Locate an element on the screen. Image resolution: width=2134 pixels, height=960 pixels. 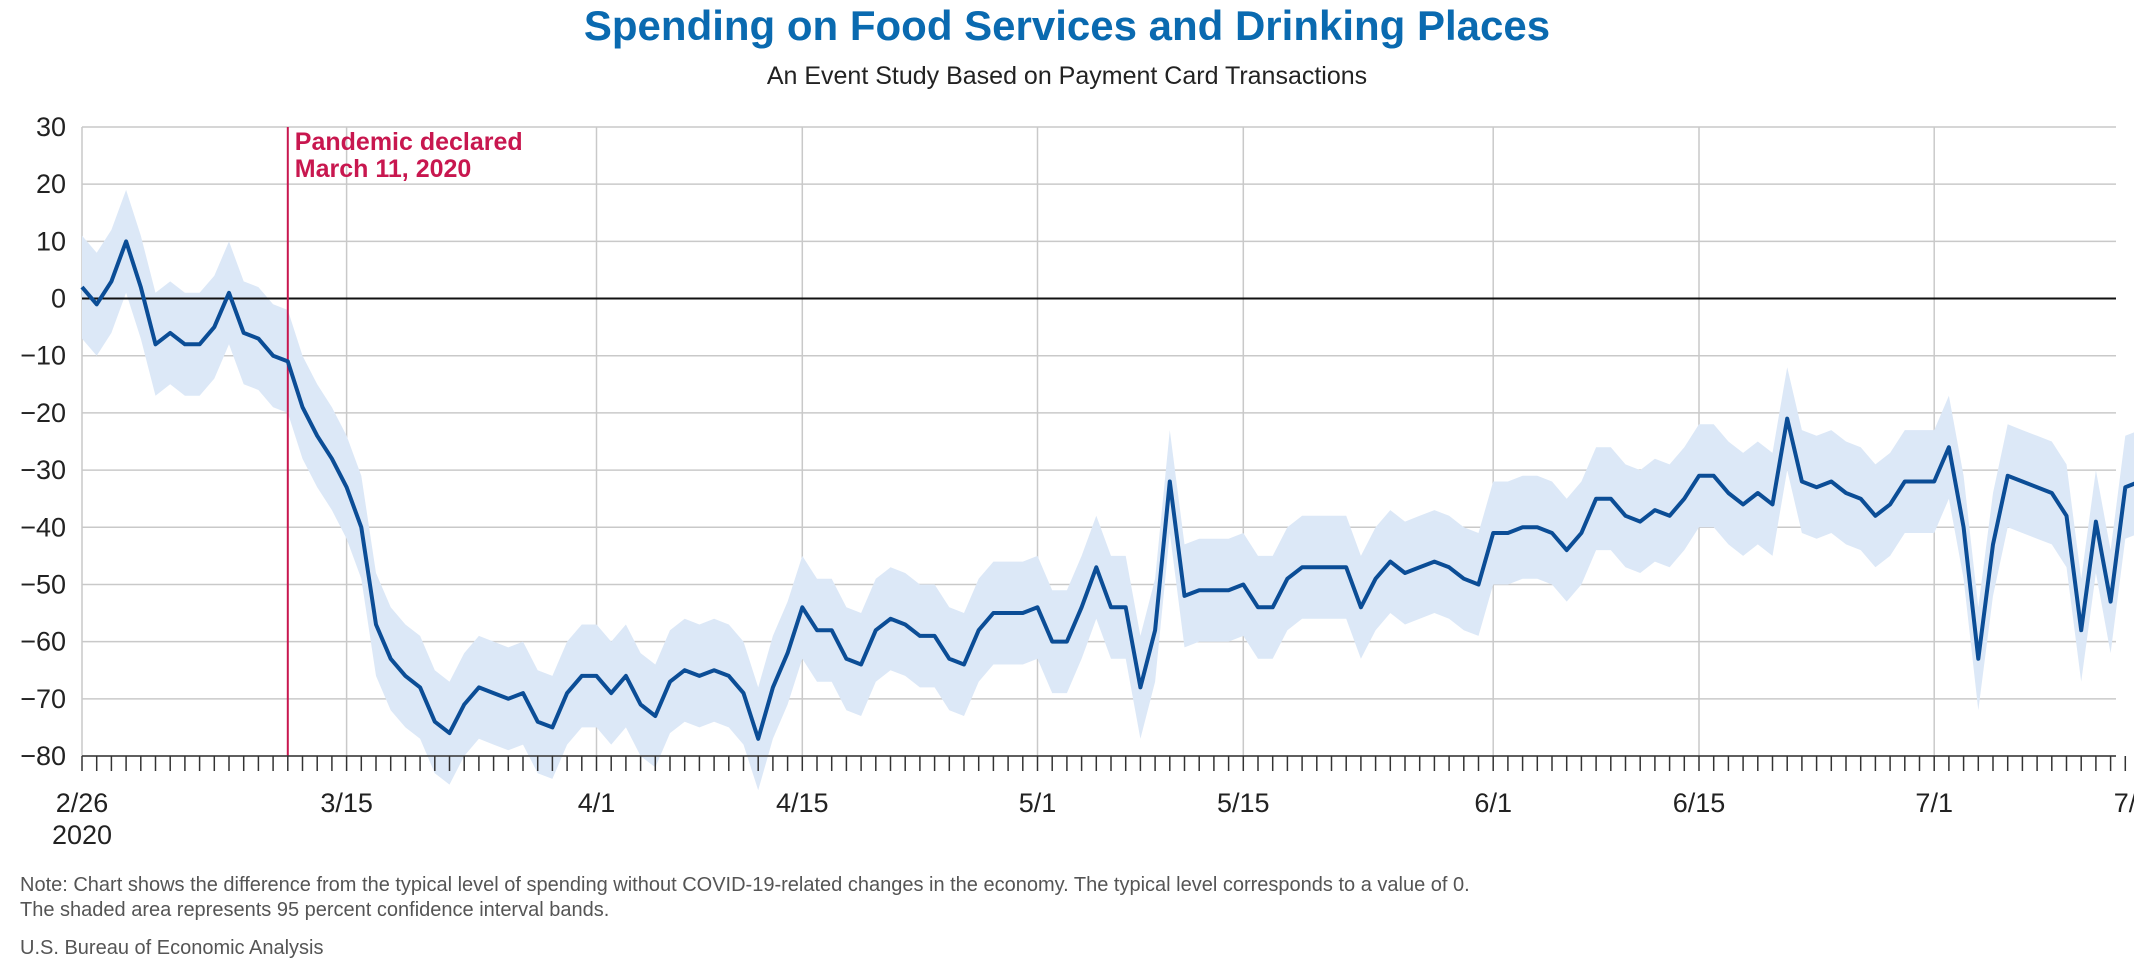
x-tick-label: 4/15 is located at coordinates (802, 803).